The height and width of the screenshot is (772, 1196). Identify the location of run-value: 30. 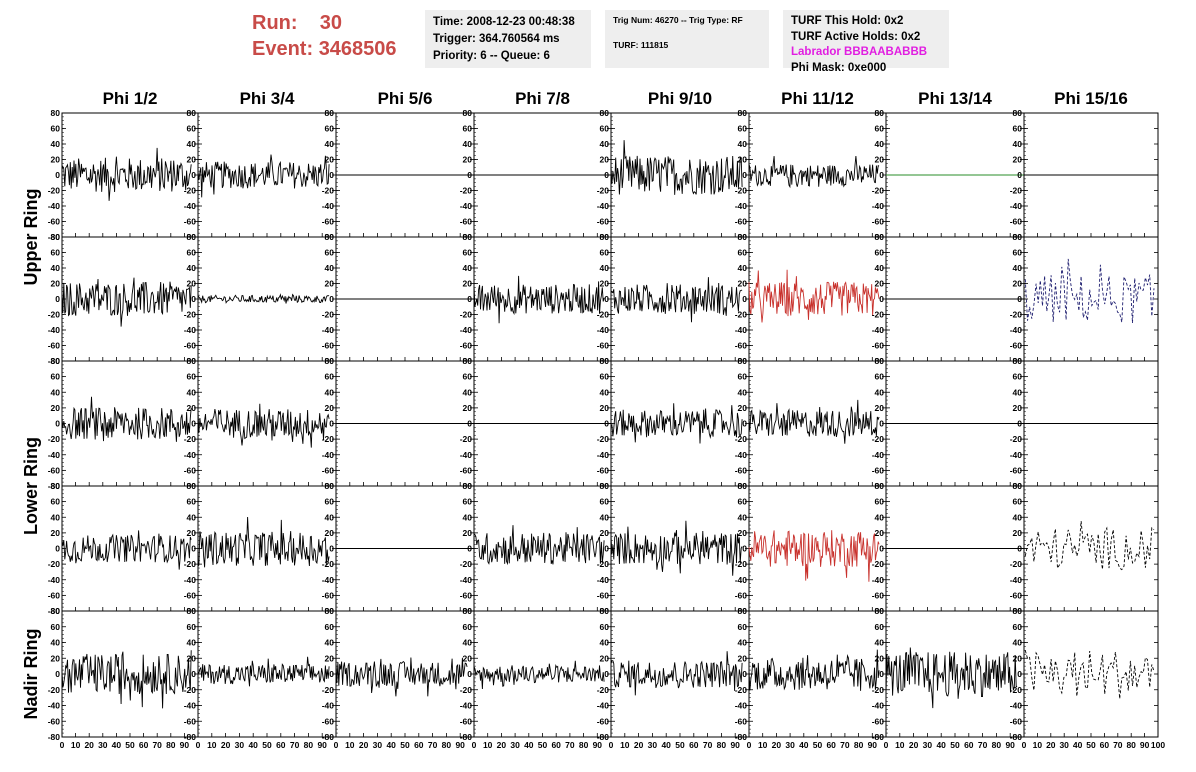
(331, 23).